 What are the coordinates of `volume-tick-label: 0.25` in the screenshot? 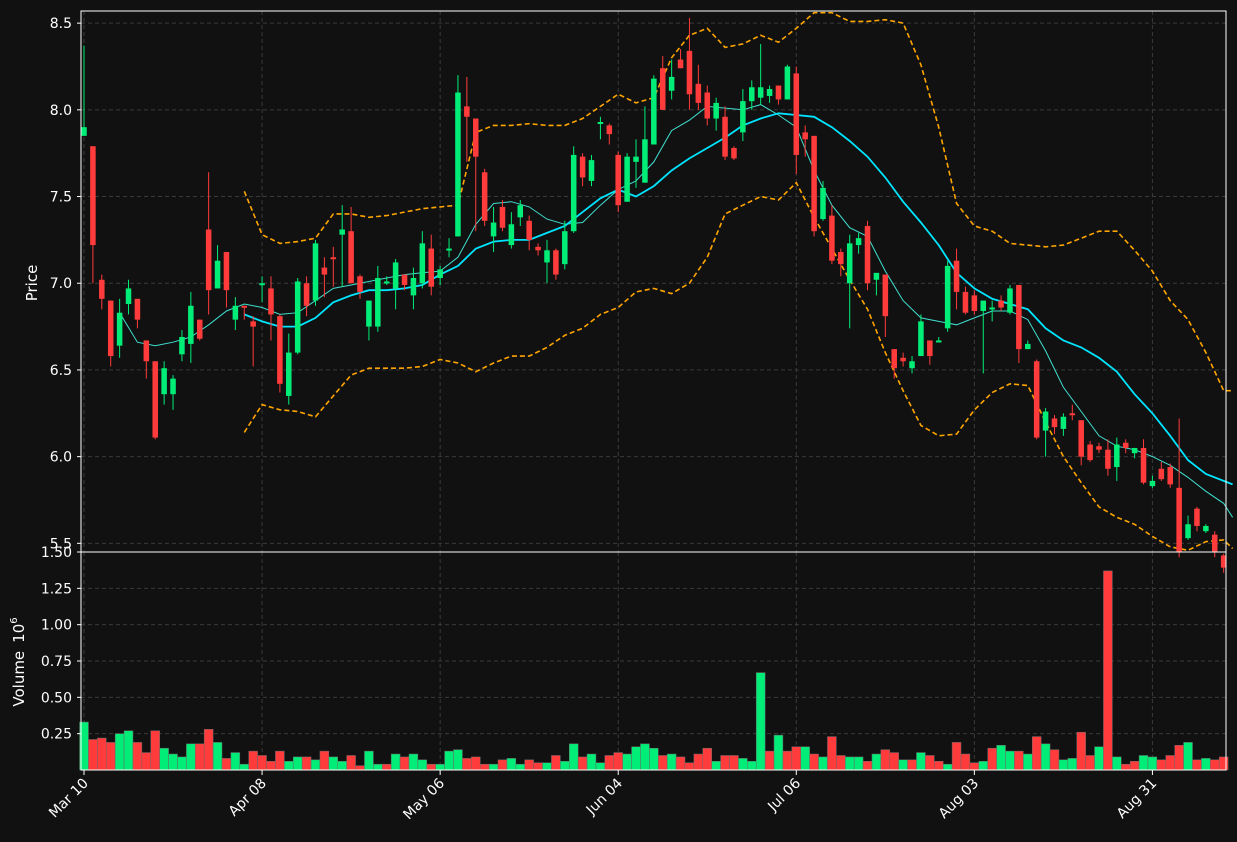 It's located at (56, 735).